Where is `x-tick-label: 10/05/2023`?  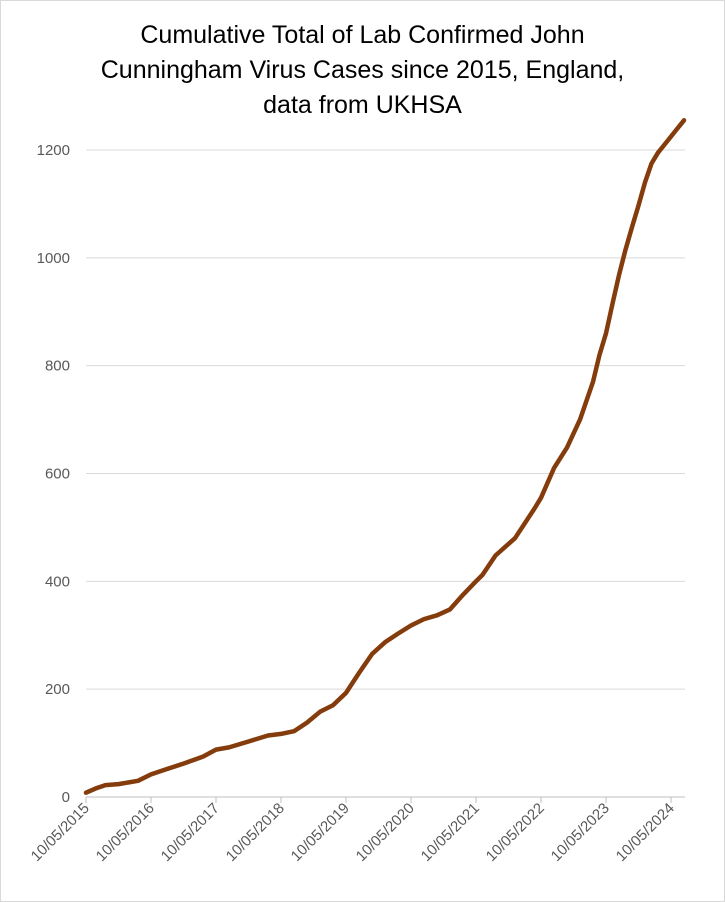 x-tick-label: 10/05/2023 is located at coordinates (580, 832).